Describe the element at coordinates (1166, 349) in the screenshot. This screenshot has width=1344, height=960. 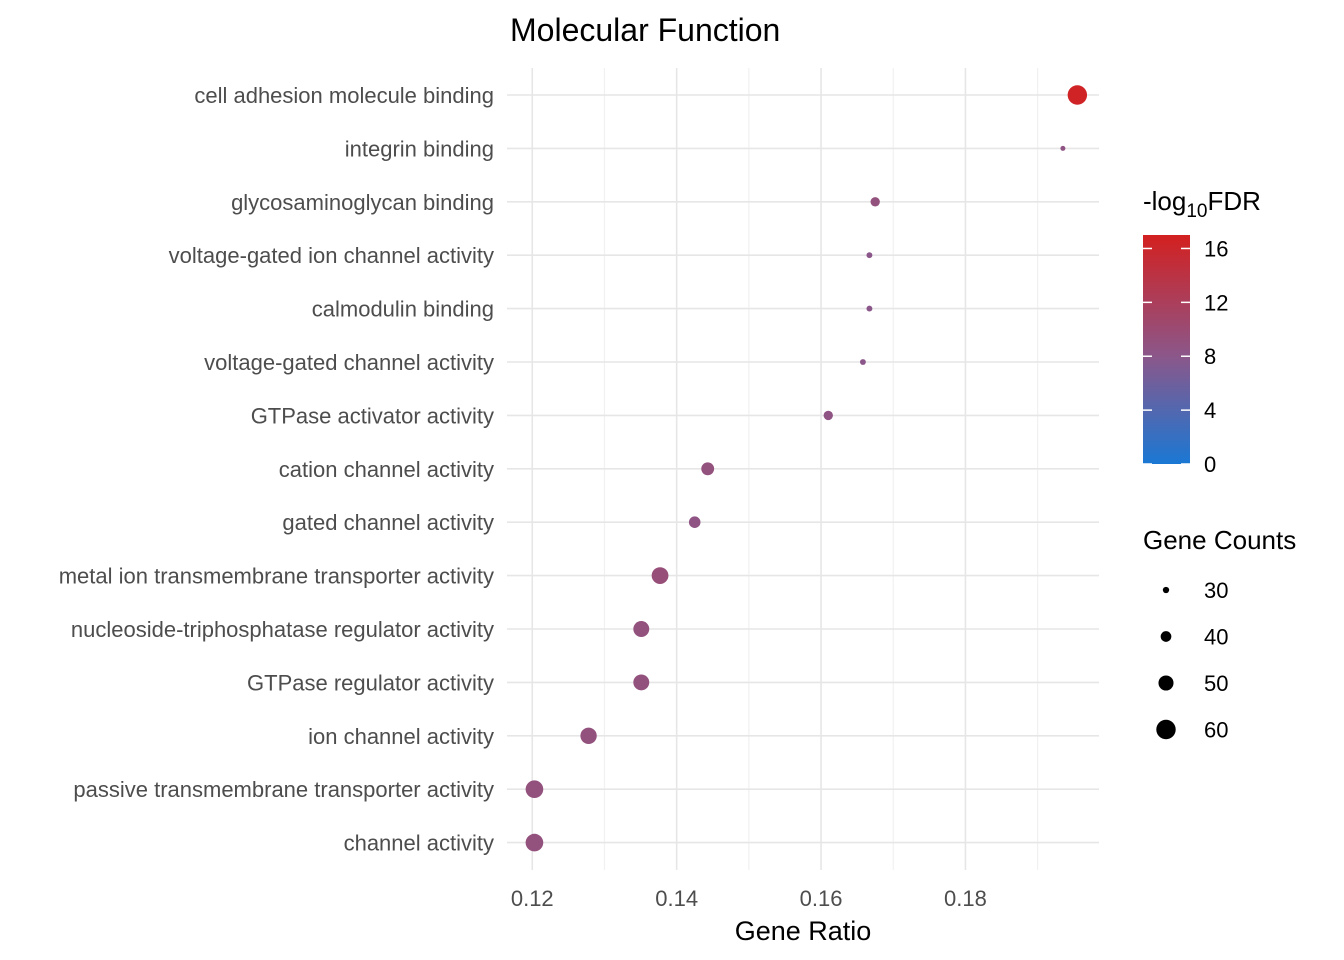
I see `color-legend-gradient-bar` at that location.